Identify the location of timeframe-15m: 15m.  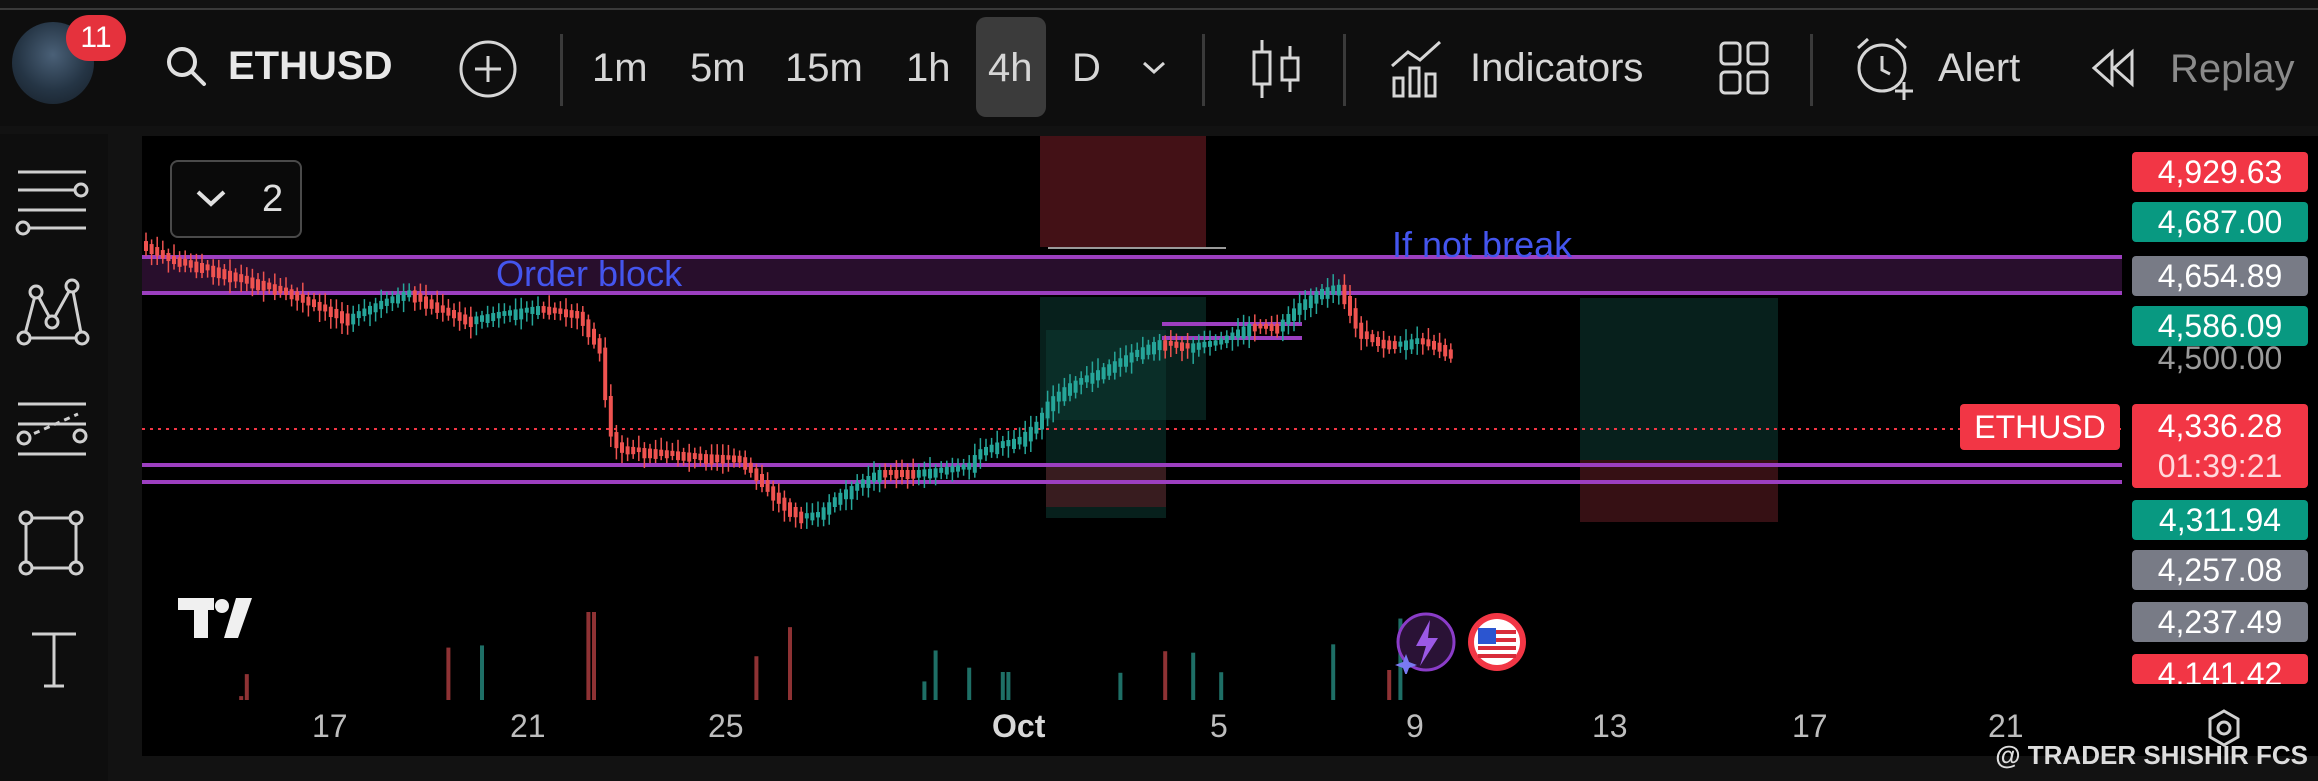
(824, 68).